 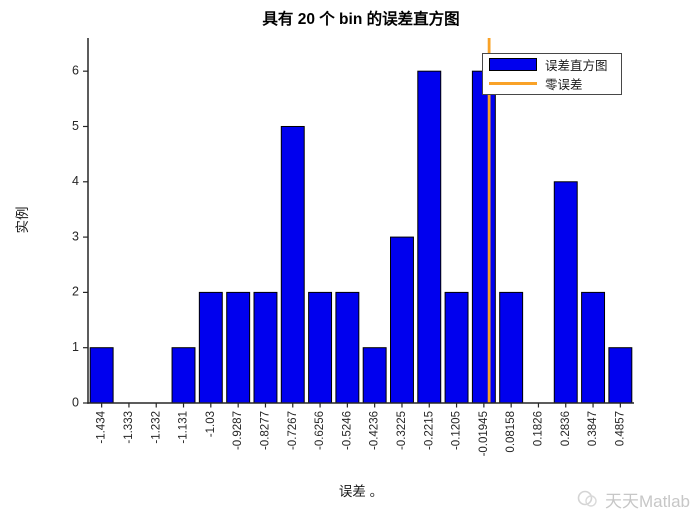 What do you see at coordinates (484, 433) in the screenshot?
I see `x-tick-label: -0.01945` at bounding box center [484, 433].